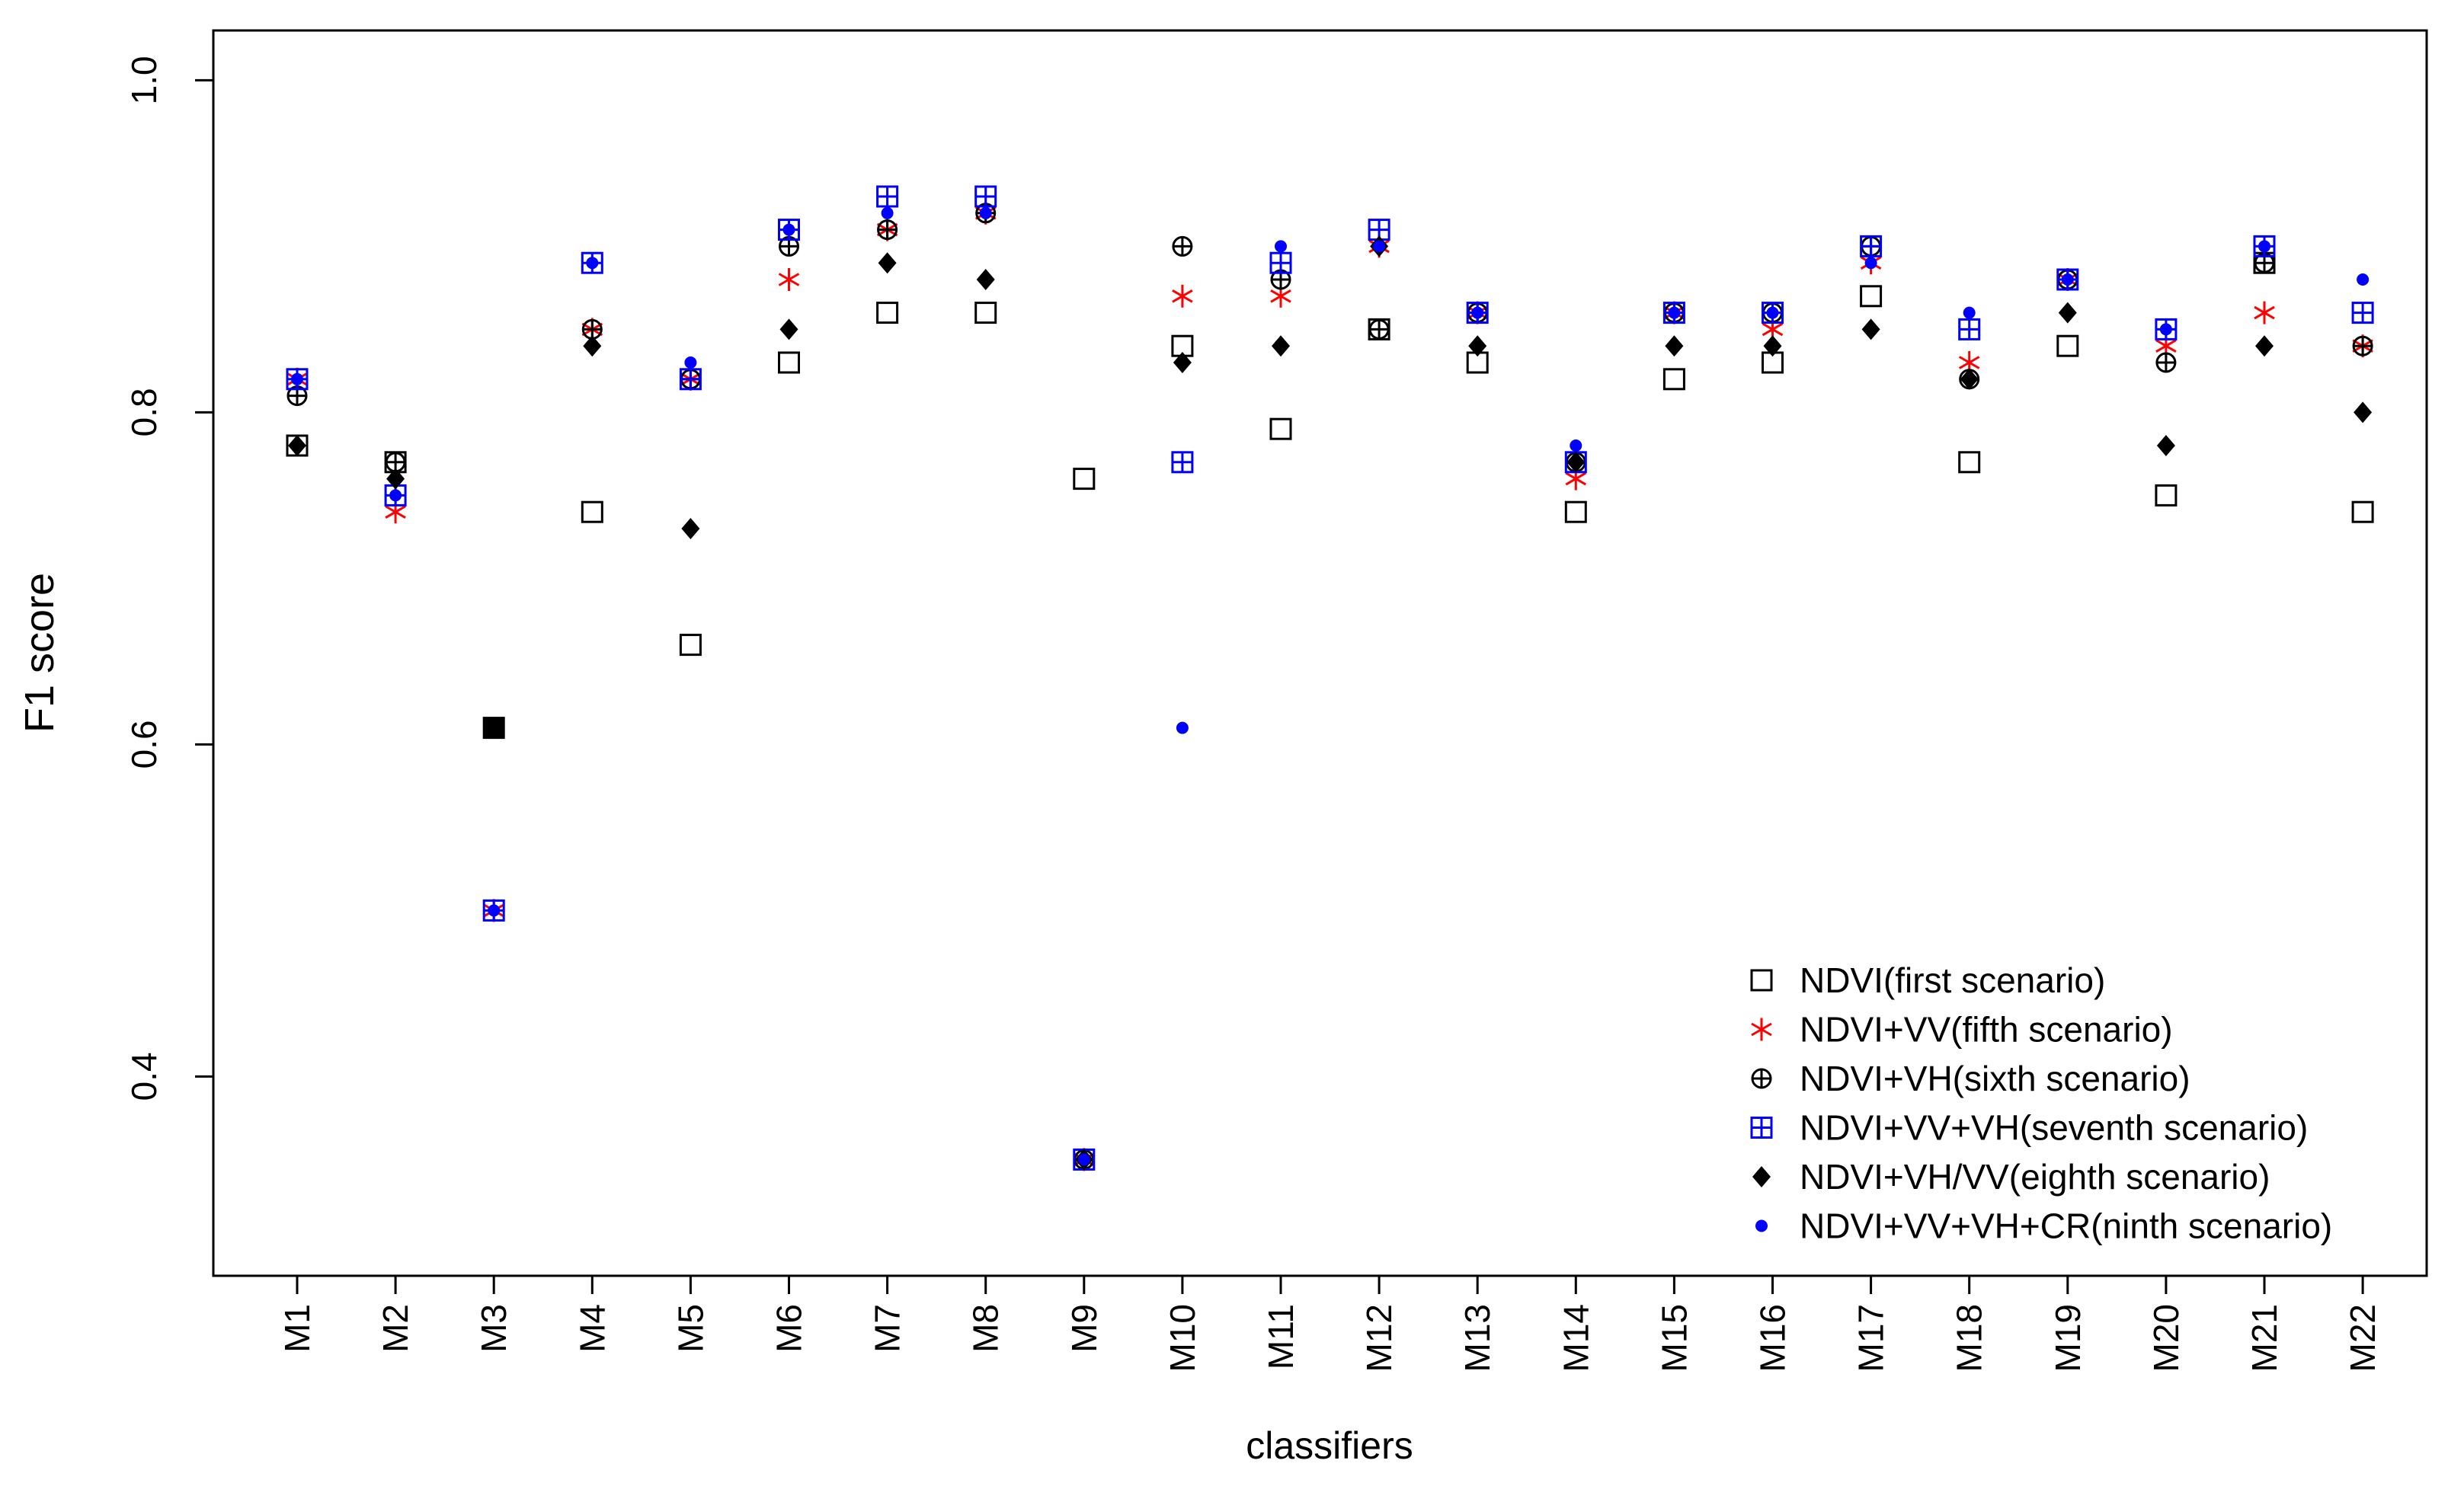 Image resolution: width=2464 pixels, height=1486 pixels. What do you see at coordinates (1674, 1338) in the screenshot?
I see `x-tick-label: M15` at bounding box center [1674, 1338].